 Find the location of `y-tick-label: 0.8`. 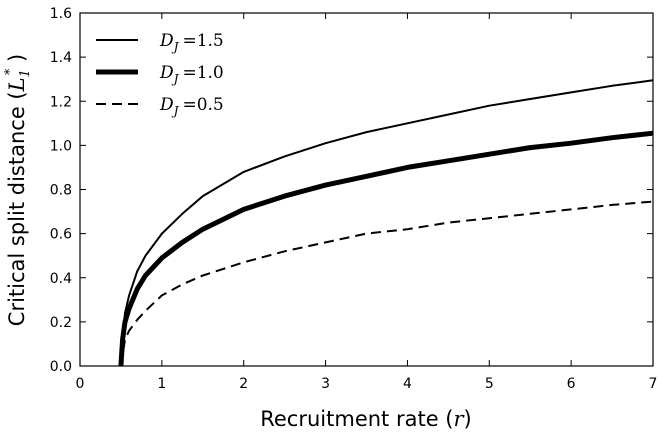

y-tick-label: 0.8 is located at coordinates (61, 191).